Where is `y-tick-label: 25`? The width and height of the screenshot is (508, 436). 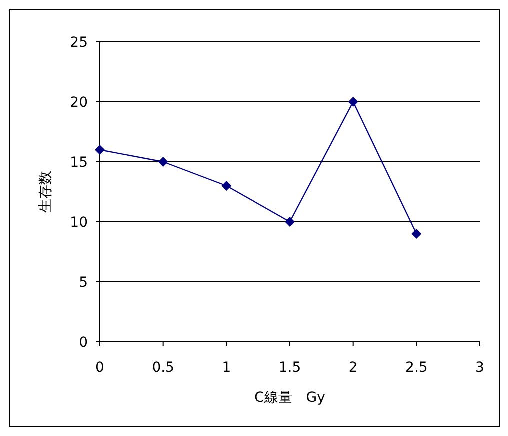 y-tick-label: 25 is located at coordinates (79, 43).